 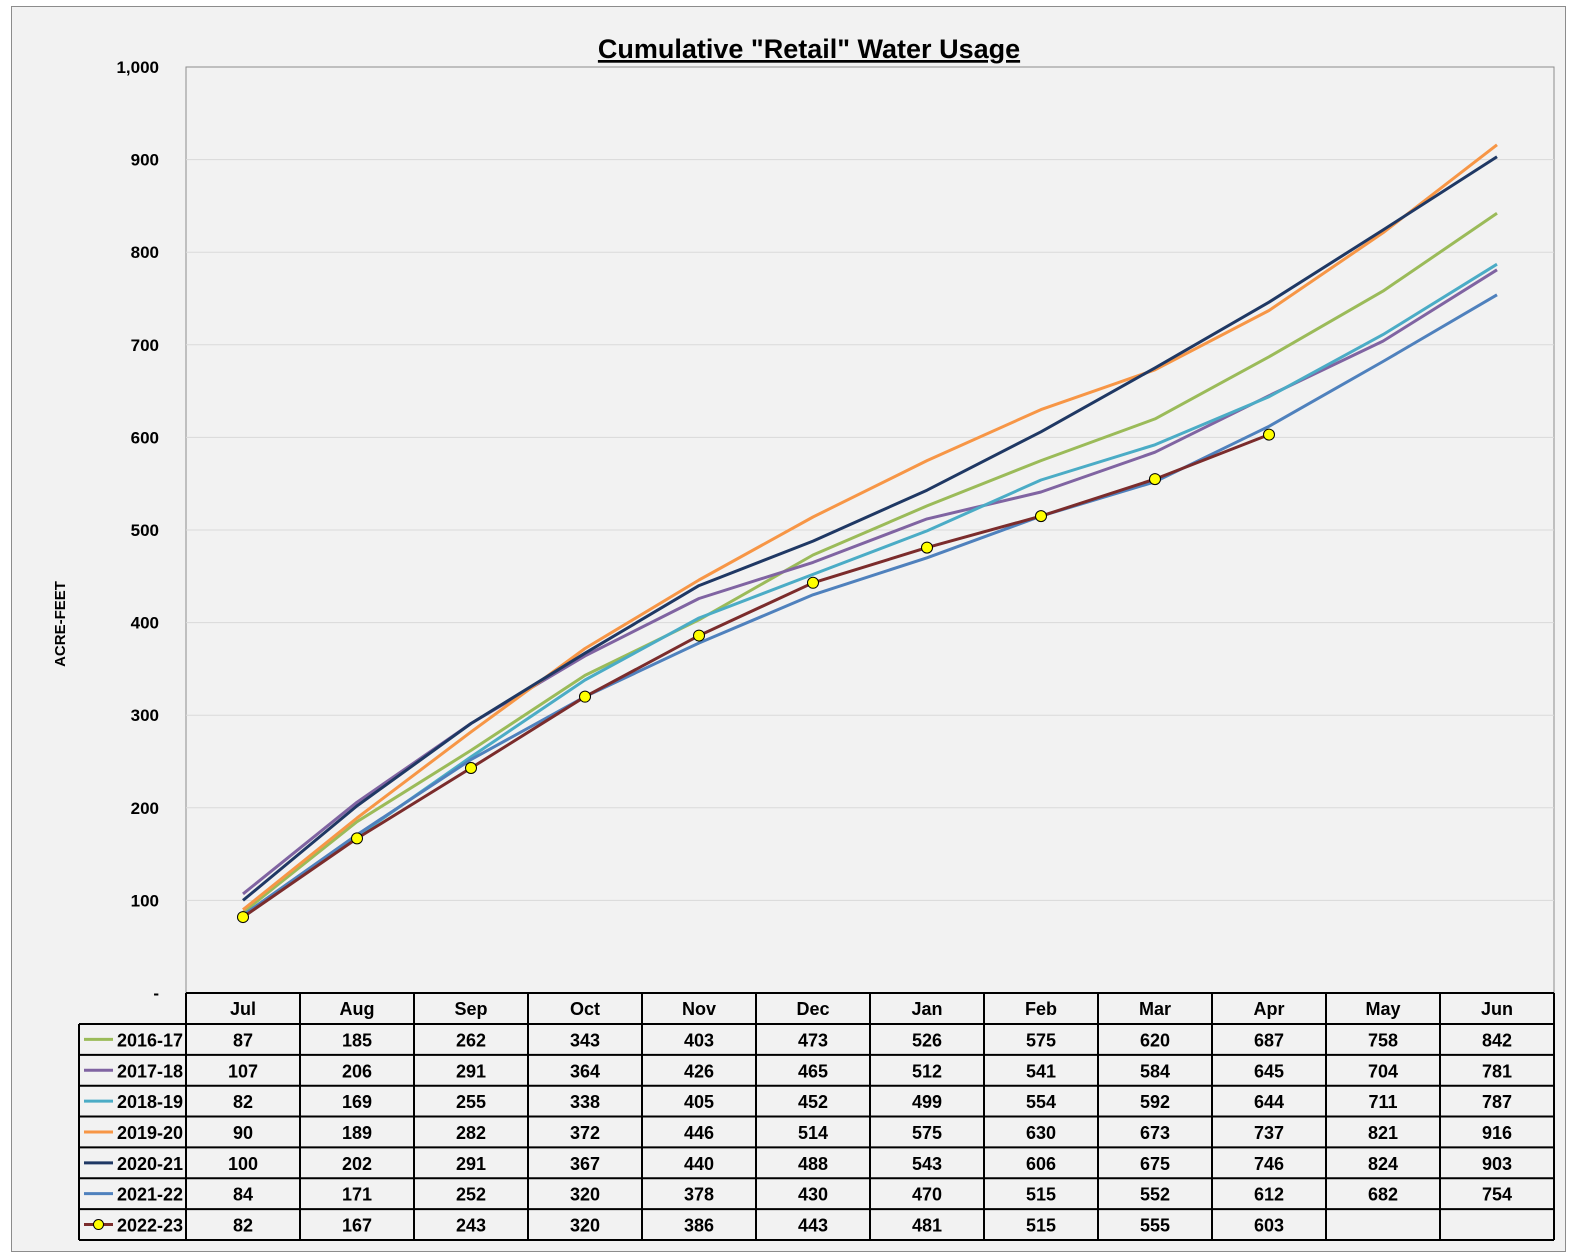 I want to click on table-cell: 916, so click(x=1497, y=1133).